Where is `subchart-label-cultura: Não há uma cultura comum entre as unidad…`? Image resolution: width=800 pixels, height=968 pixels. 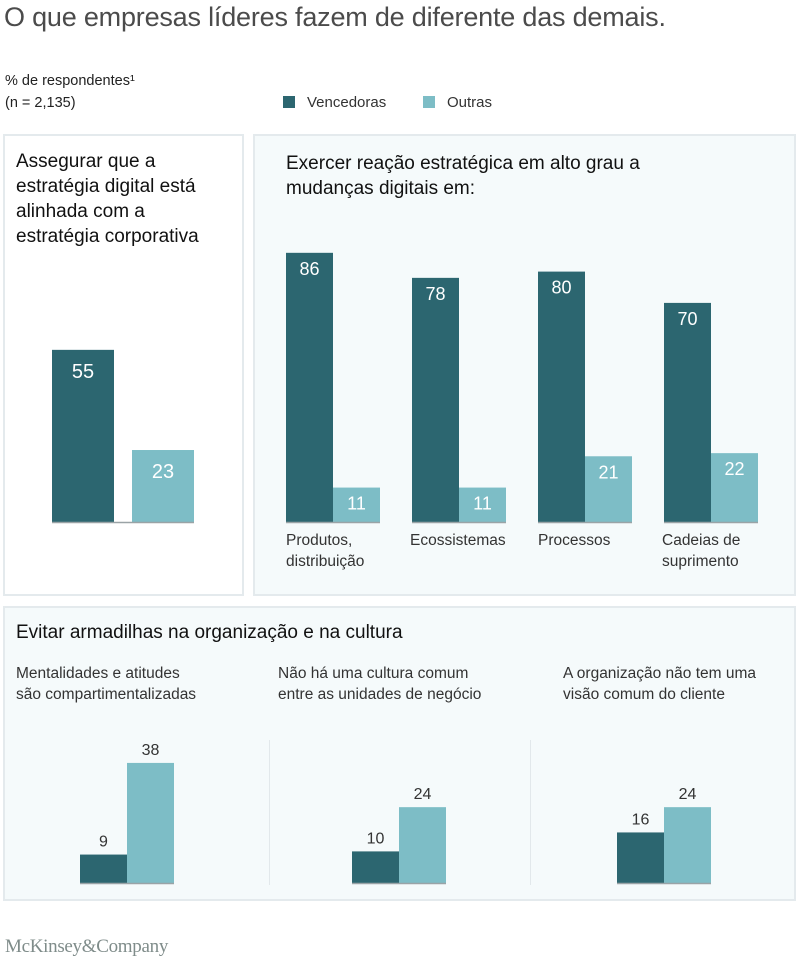
subchart-label-cultura: Não há uma cultura comum entre as unidad… is located at coordinates (379, 684).